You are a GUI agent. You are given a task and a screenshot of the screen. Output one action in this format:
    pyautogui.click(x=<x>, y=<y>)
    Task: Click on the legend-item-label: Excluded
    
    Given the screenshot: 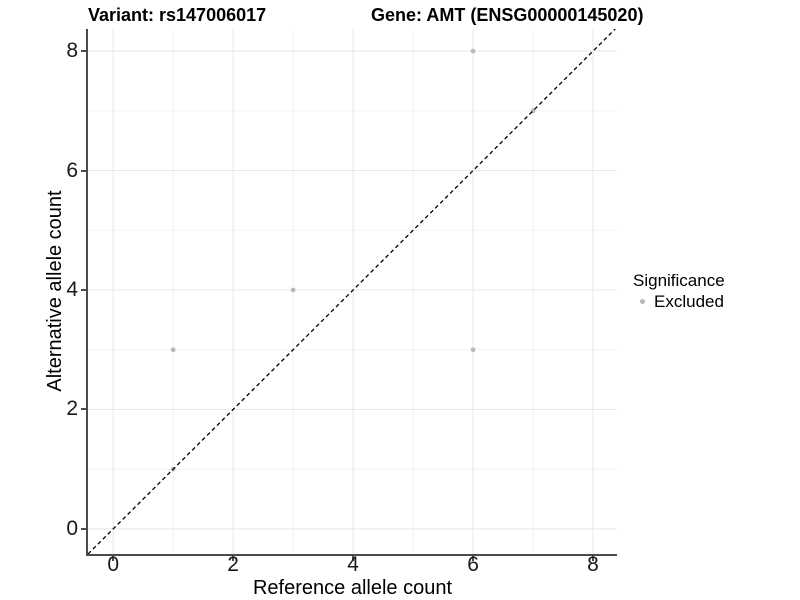 What is the action you would take?
    pyautogui.click(x=689, y=301)
    